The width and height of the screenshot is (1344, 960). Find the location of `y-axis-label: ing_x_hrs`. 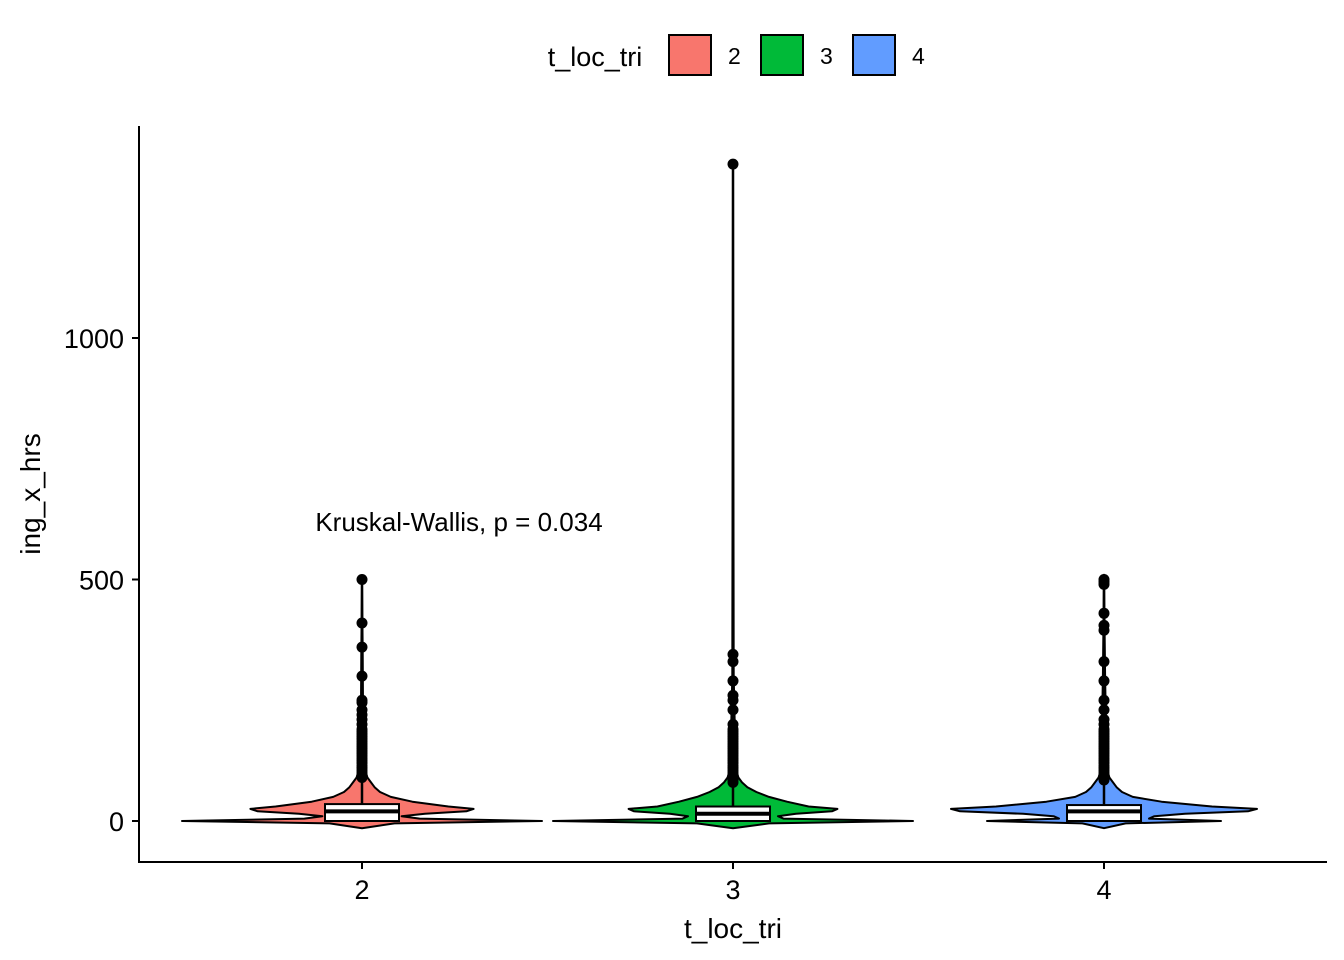

y-axis-label: ing_x_hrs is located at coordinates (30, 493).